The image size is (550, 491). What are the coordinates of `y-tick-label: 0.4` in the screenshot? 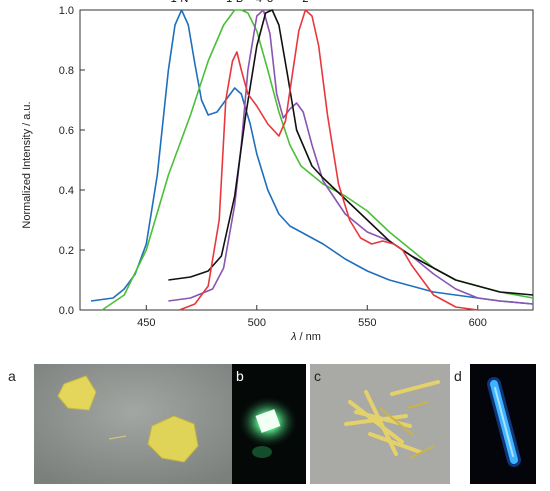 It's located at (66, 191).